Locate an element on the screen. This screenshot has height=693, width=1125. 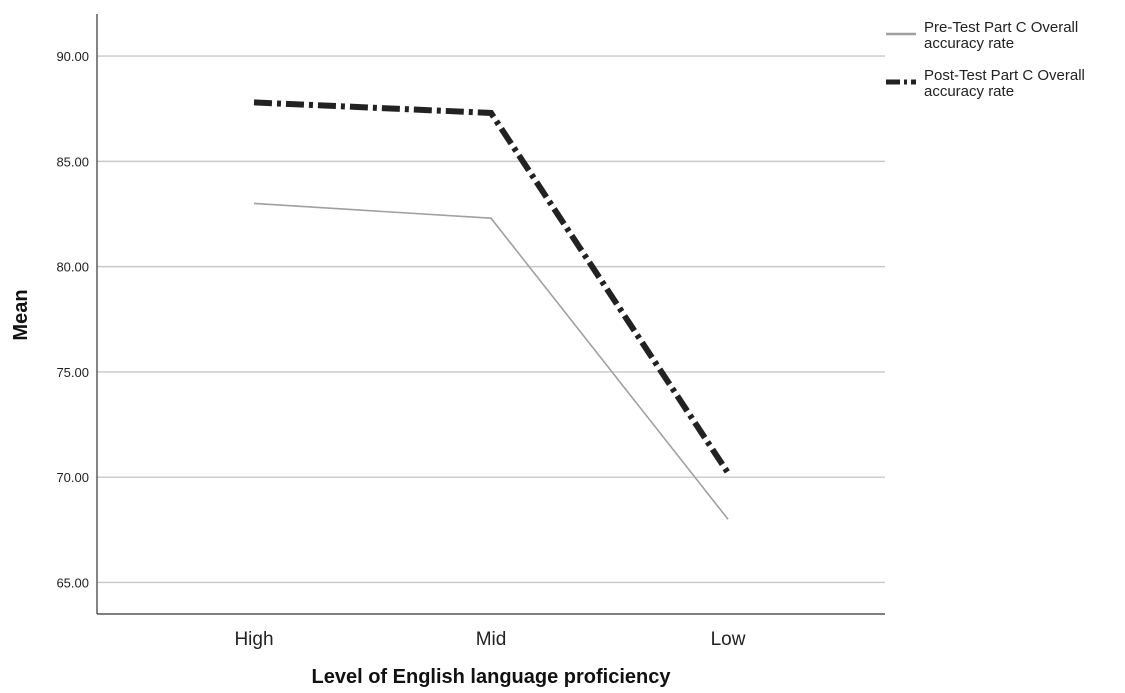
y-tick-label: 85.00 is located at coordinates (72, 161).